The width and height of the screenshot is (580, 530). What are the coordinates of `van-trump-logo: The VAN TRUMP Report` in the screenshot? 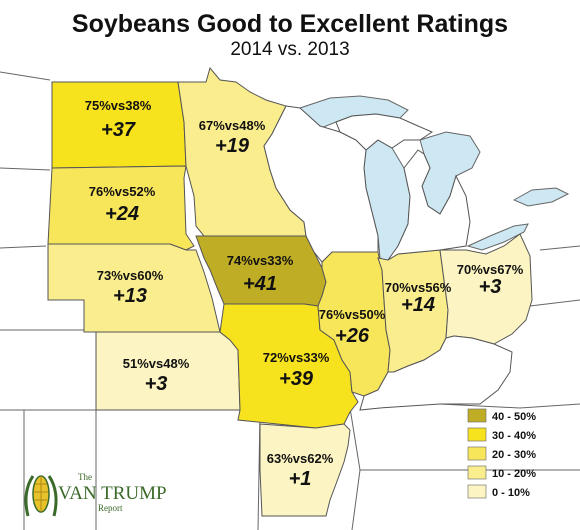 It's located at (95, 494).